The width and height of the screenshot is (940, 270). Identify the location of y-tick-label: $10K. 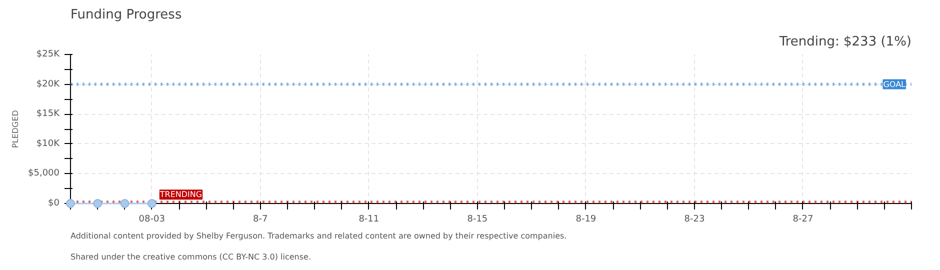
(48, 143).